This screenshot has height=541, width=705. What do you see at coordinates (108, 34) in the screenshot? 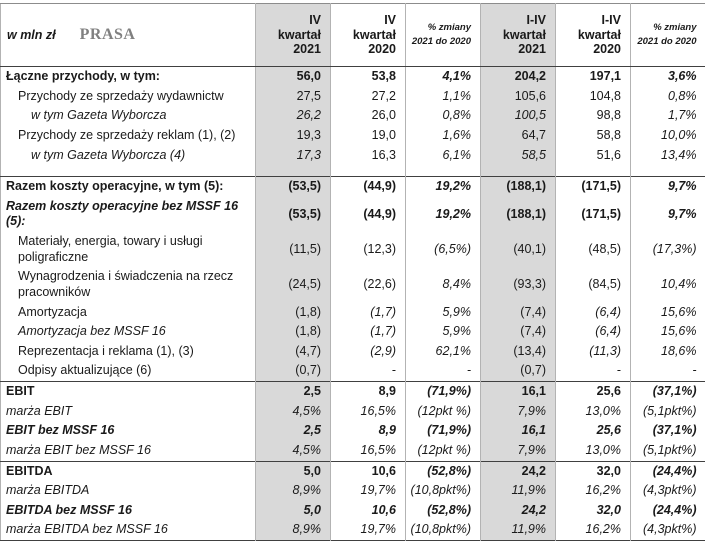
I see `segment-title: PRASA` at bounding box center [108, 34].